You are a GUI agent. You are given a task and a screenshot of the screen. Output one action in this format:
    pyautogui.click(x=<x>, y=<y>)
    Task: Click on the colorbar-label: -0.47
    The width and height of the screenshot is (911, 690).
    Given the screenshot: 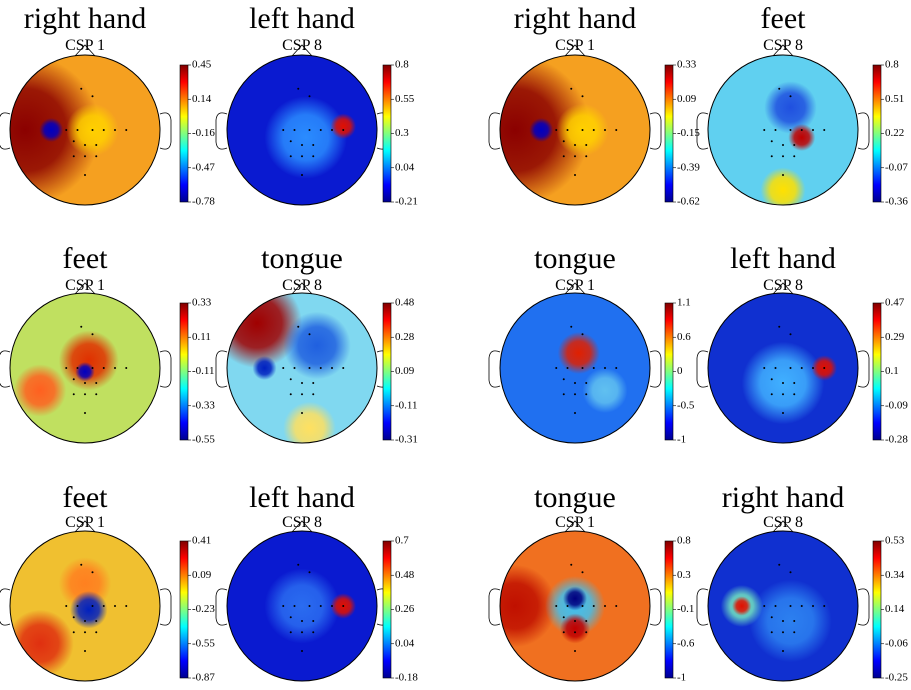 What is the action you would take?
    pyautogui.click(x=203, y=167)
    